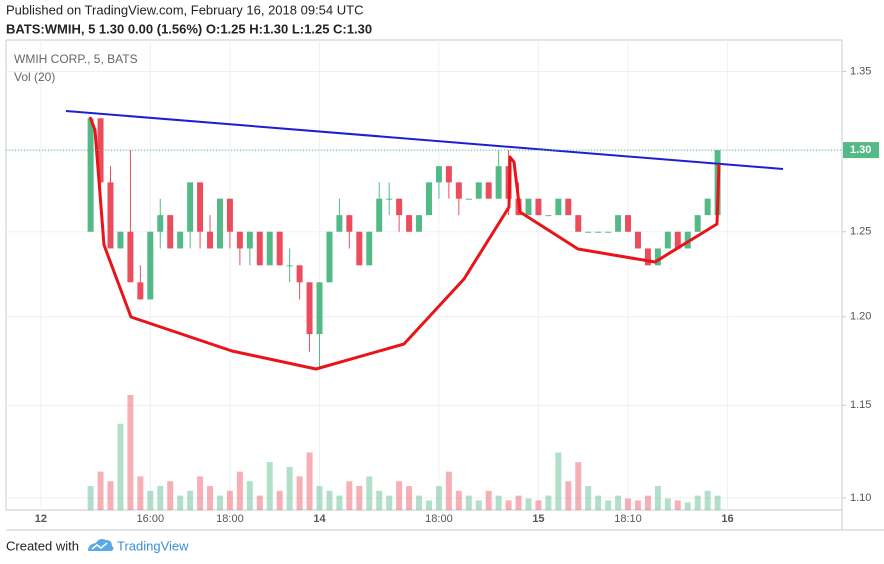 This screenshot has width=884, height=564. I want to click on y-tick-label: 1.15, so click(860, 405).